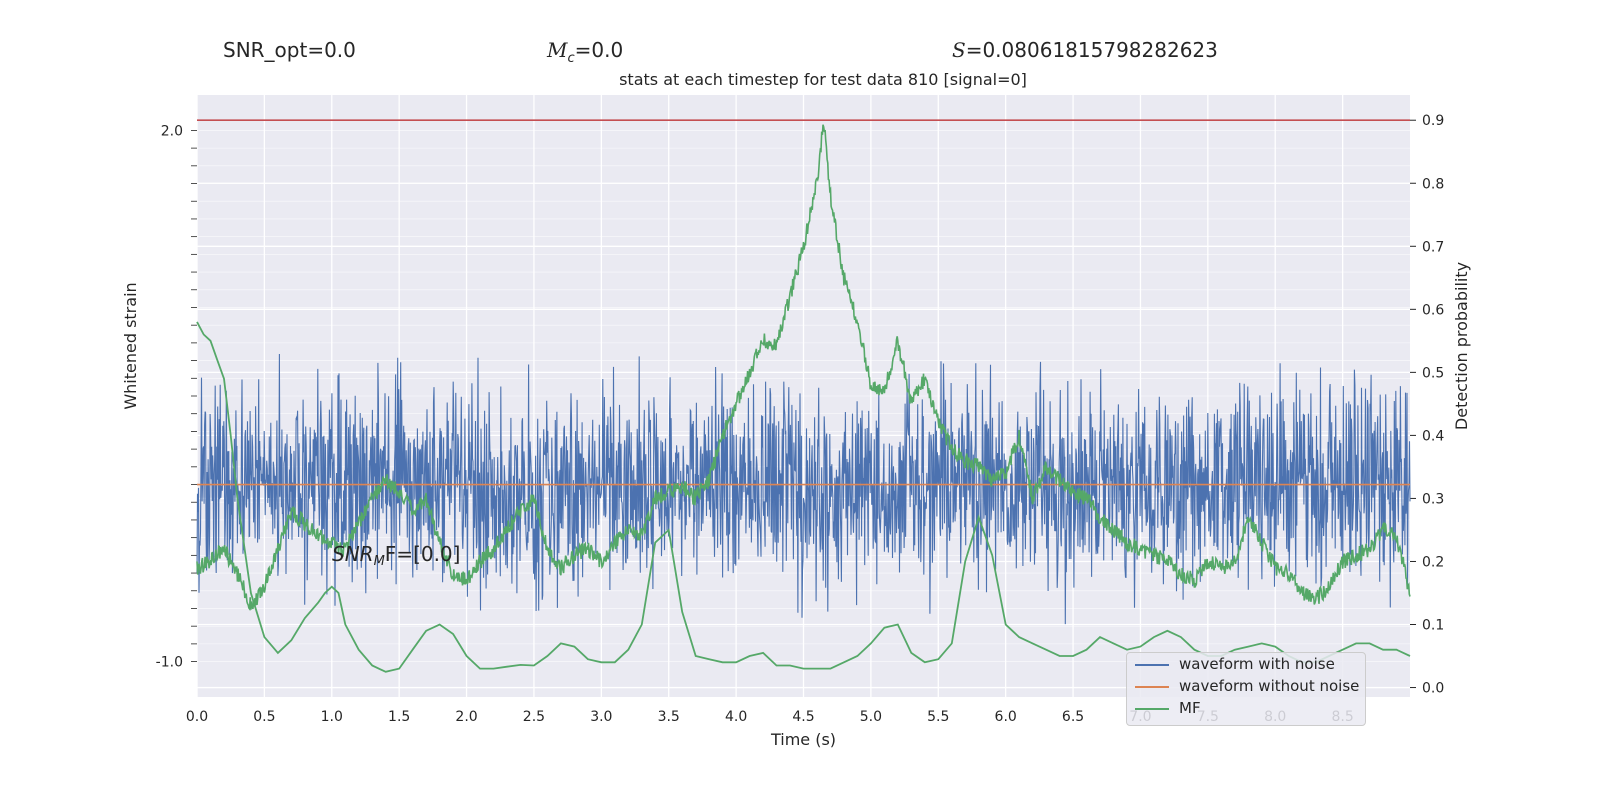 The height and width of the screenshot is (800, 1600). I want to click on y-right-tick-label: 0.5, so click(1433, 373).